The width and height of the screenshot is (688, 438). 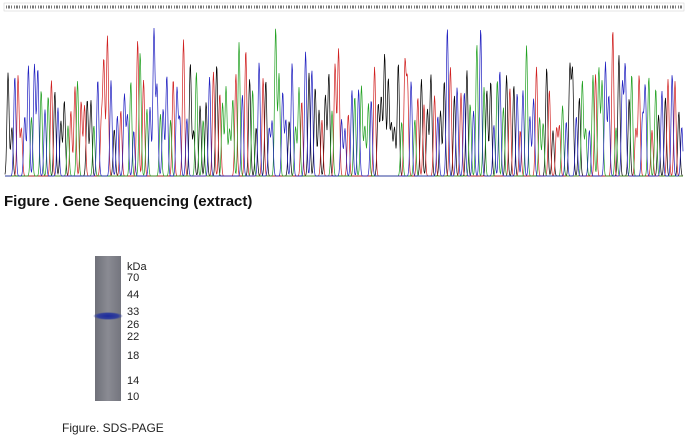 What do you see at coordinates (113, 428) in the screenshot?
I see `caption: Figure. SDS-PAGE` at bounding box center [113, 428].